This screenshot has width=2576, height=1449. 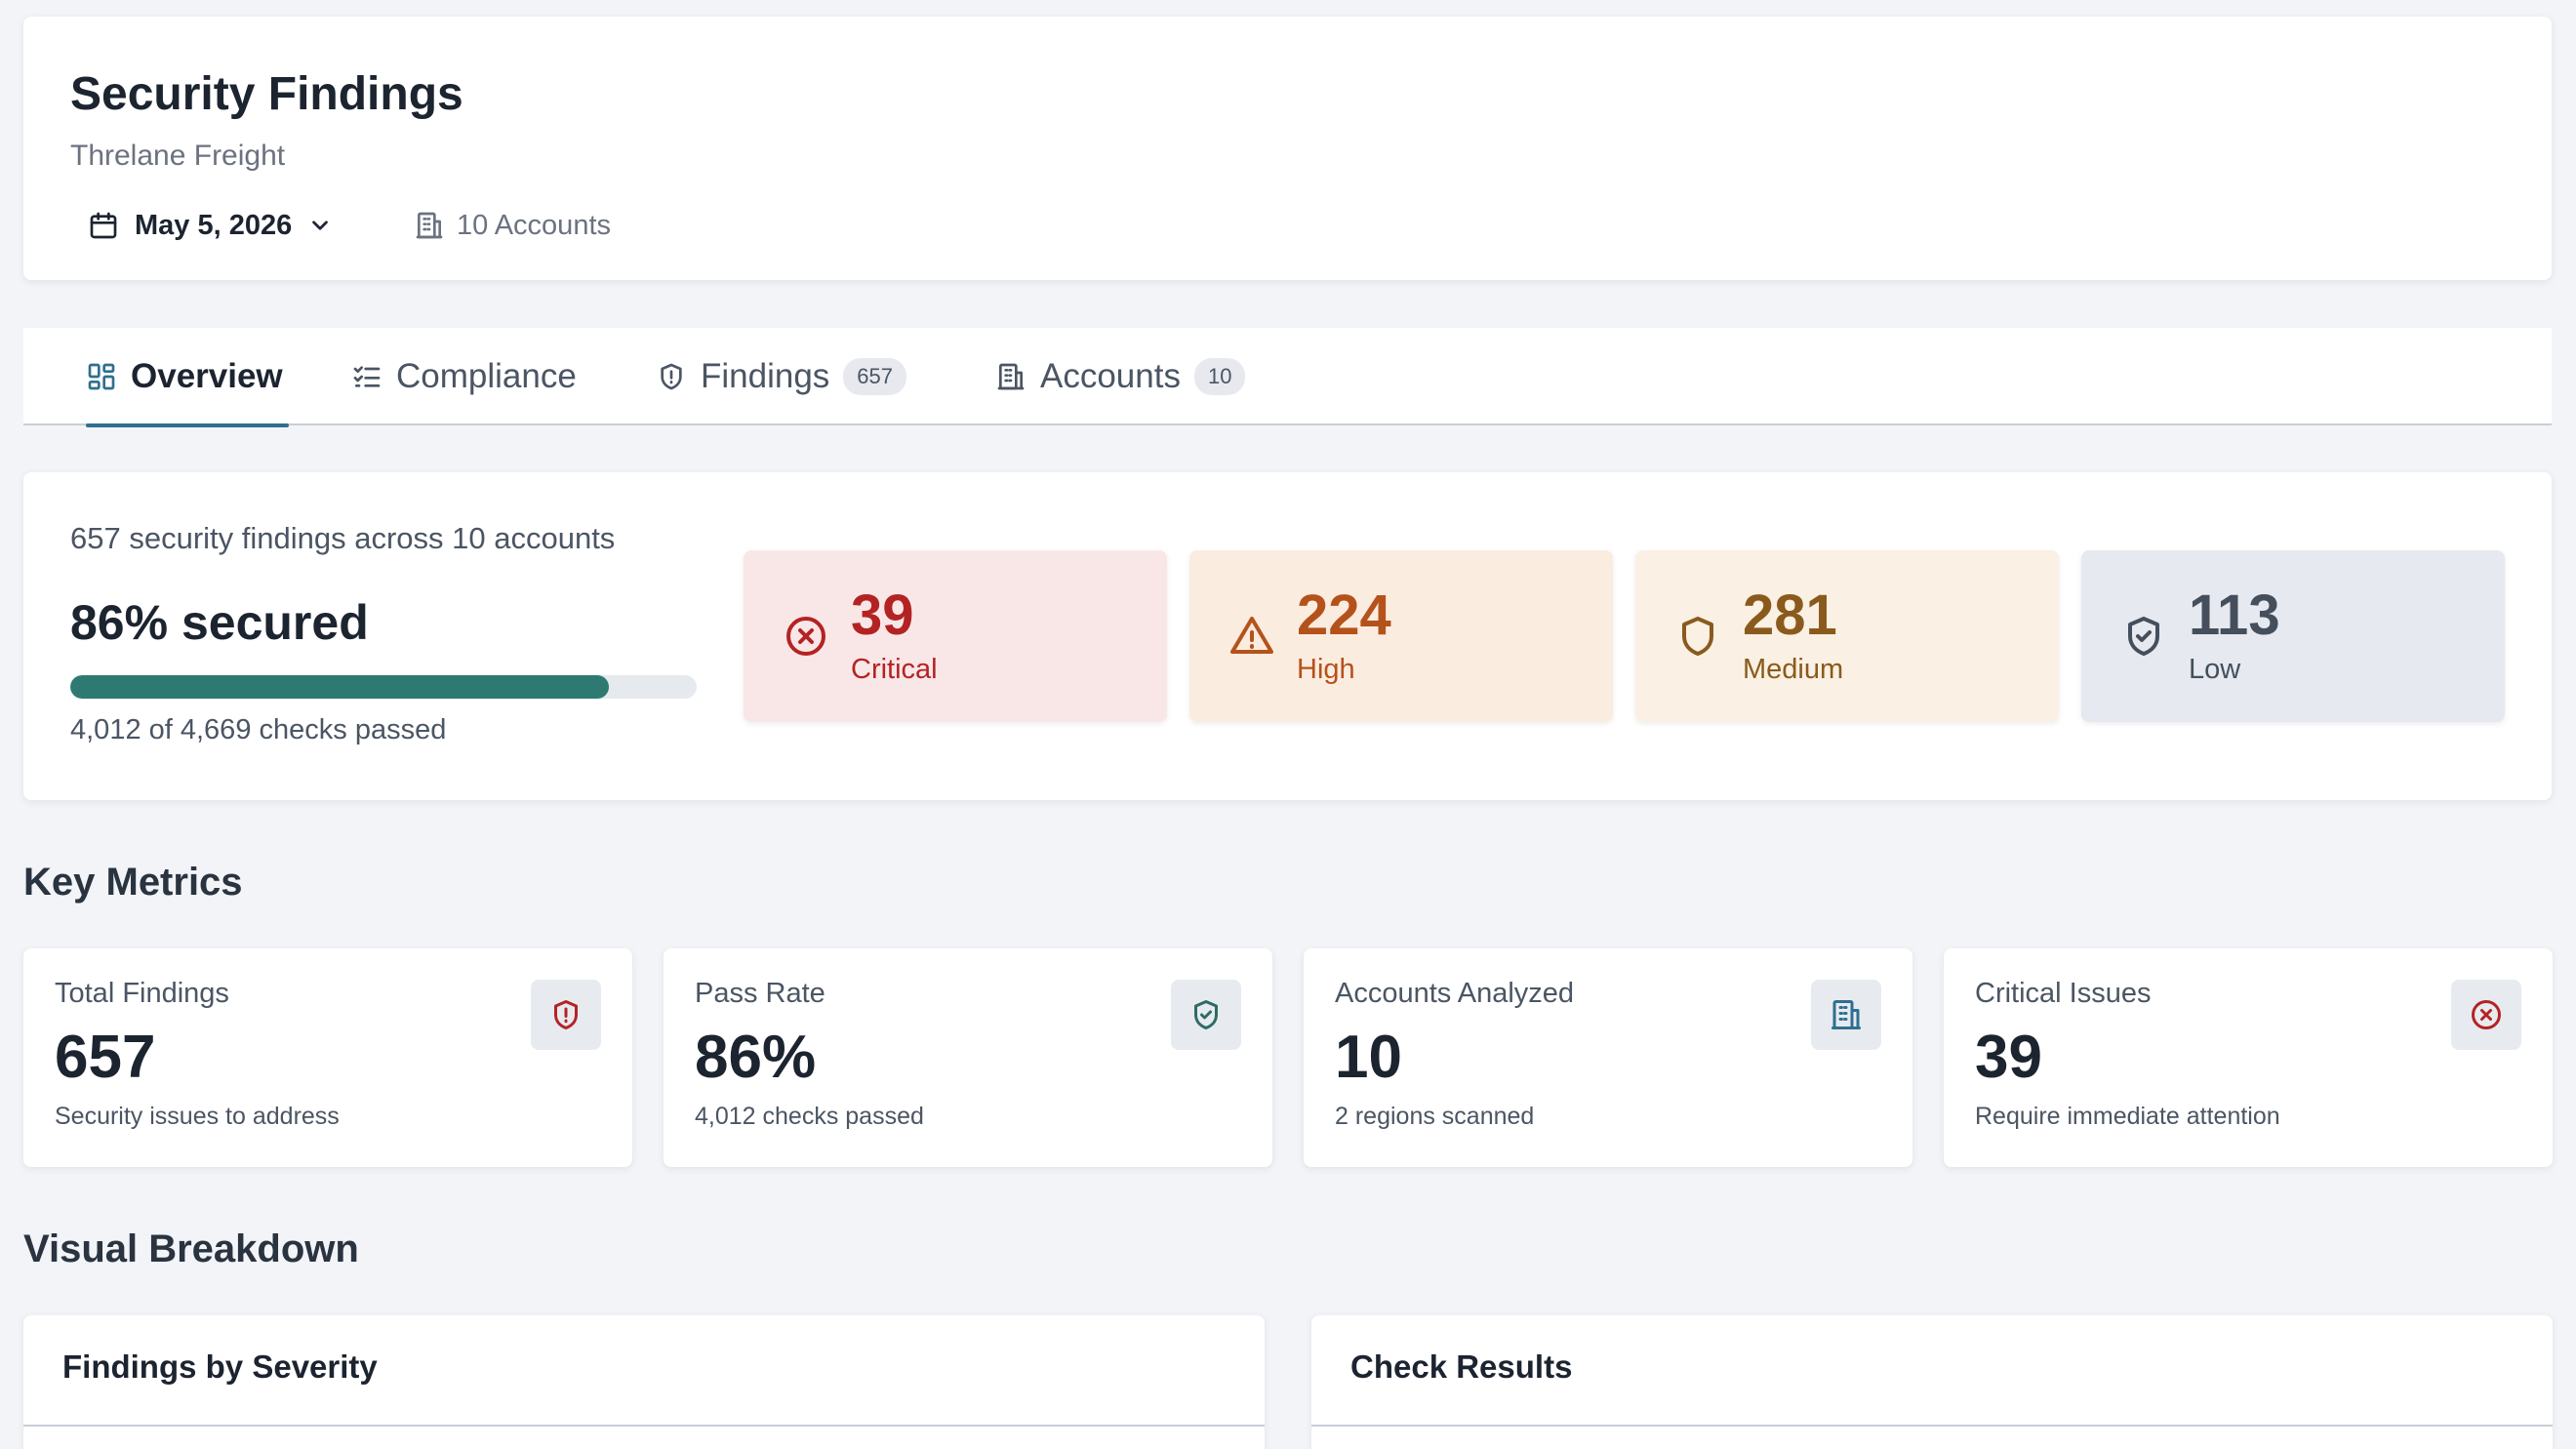 I want to click on checklist-icon, so click(x=366, y=376).